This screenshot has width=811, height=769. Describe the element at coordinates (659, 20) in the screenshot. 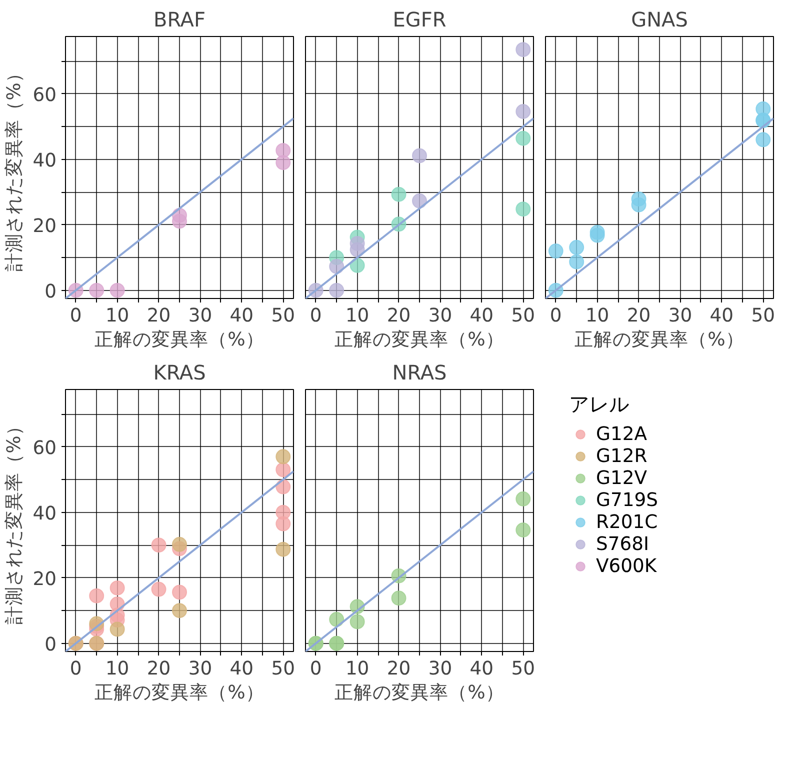

I see `chart-title: GNAS` at that location.